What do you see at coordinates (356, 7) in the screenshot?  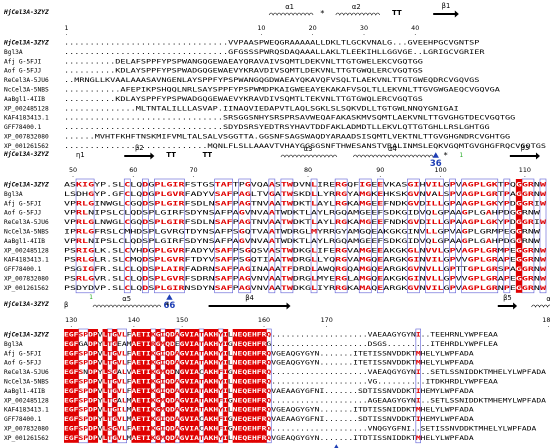 I see `helix-label: α2` at bounding box center [356, 7].